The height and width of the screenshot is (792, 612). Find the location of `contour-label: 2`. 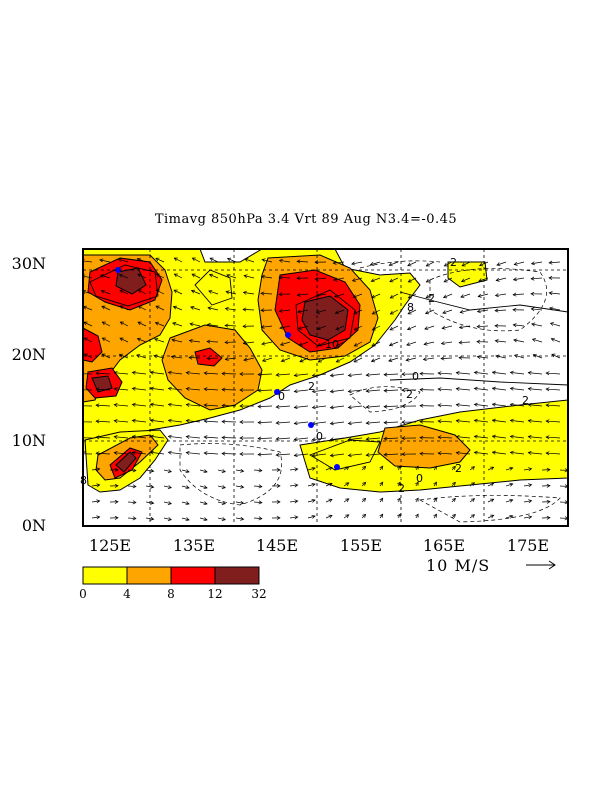

contour-label: 2 is located at coordinates (311, 386).